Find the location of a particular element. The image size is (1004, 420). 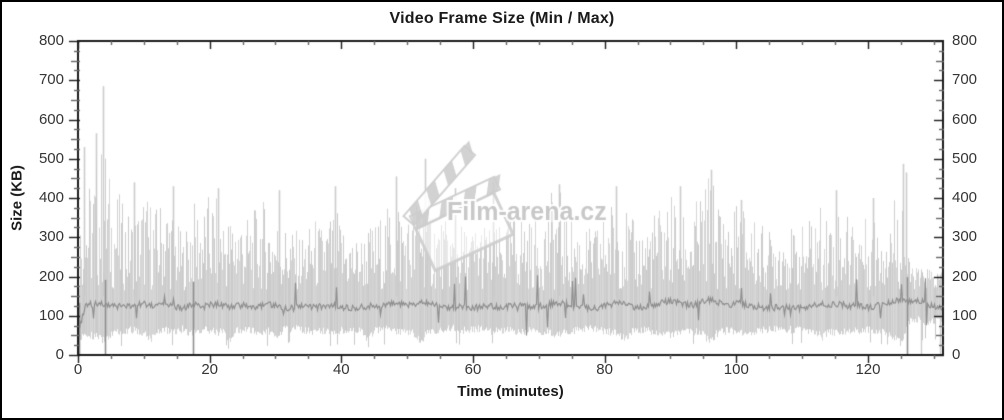

y-axis-tick-label-left: 400 is located at coordinates (51, 197).